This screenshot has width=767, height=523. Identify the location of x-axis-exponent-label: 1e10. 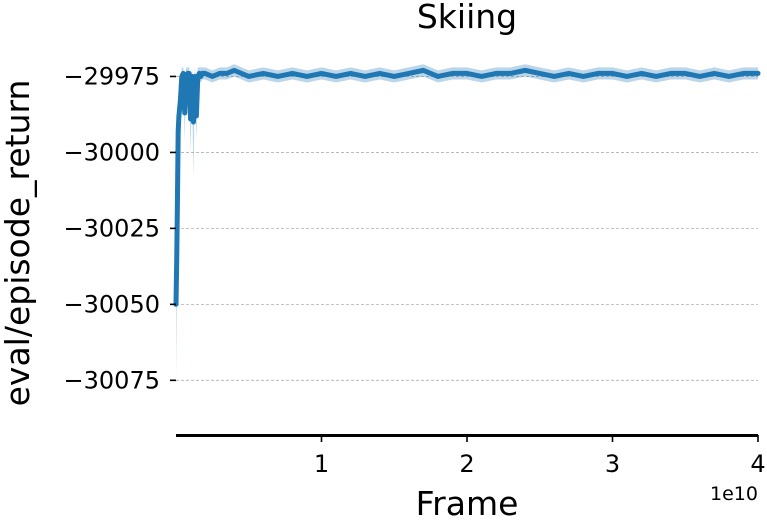
(734, 494).